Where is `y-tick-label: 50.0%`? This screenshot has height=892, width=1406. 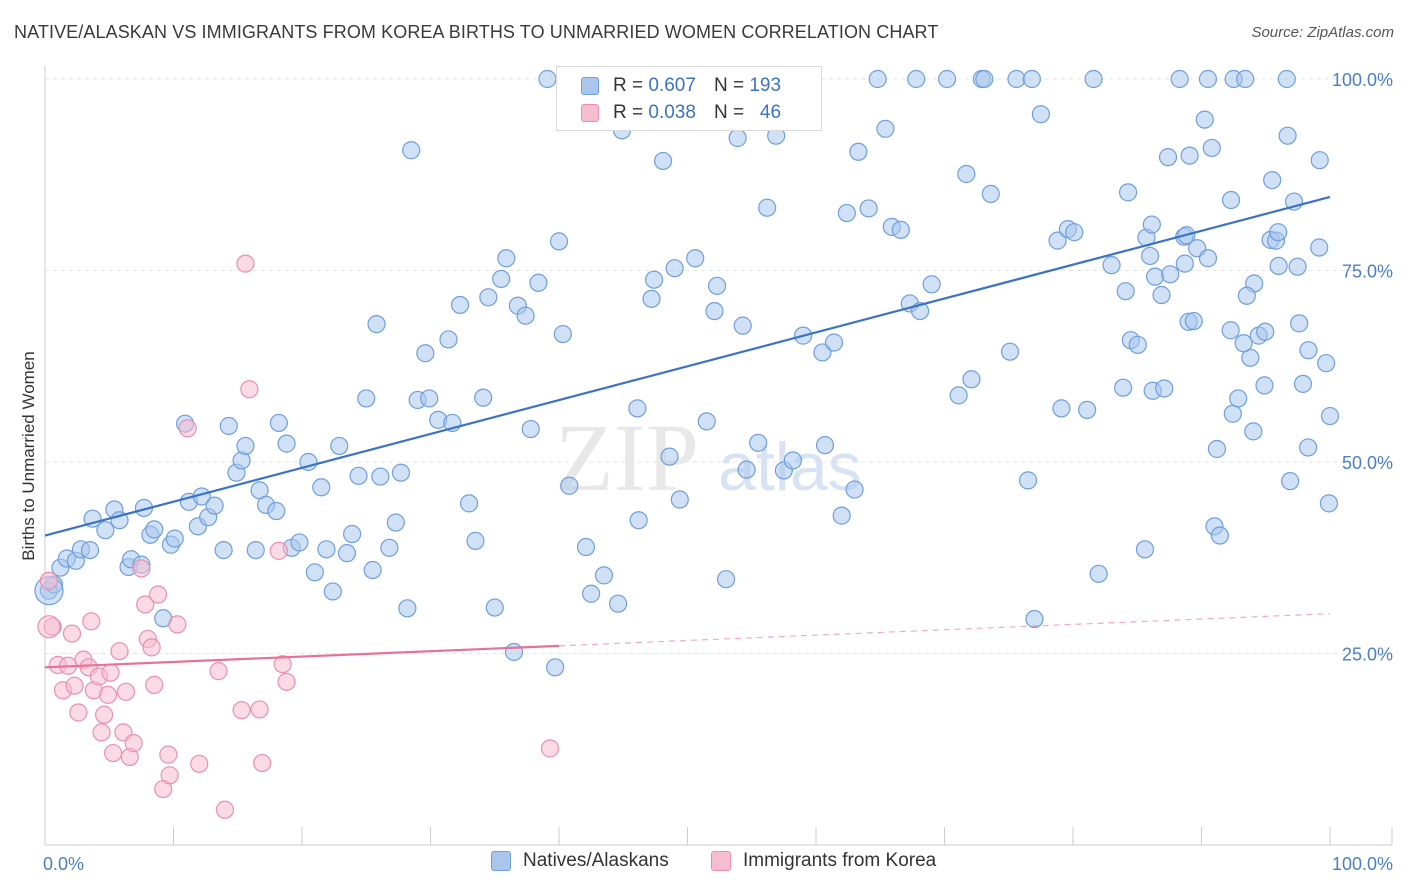 y-tick-label: 50.0% is located at coordinates (1367, 463).